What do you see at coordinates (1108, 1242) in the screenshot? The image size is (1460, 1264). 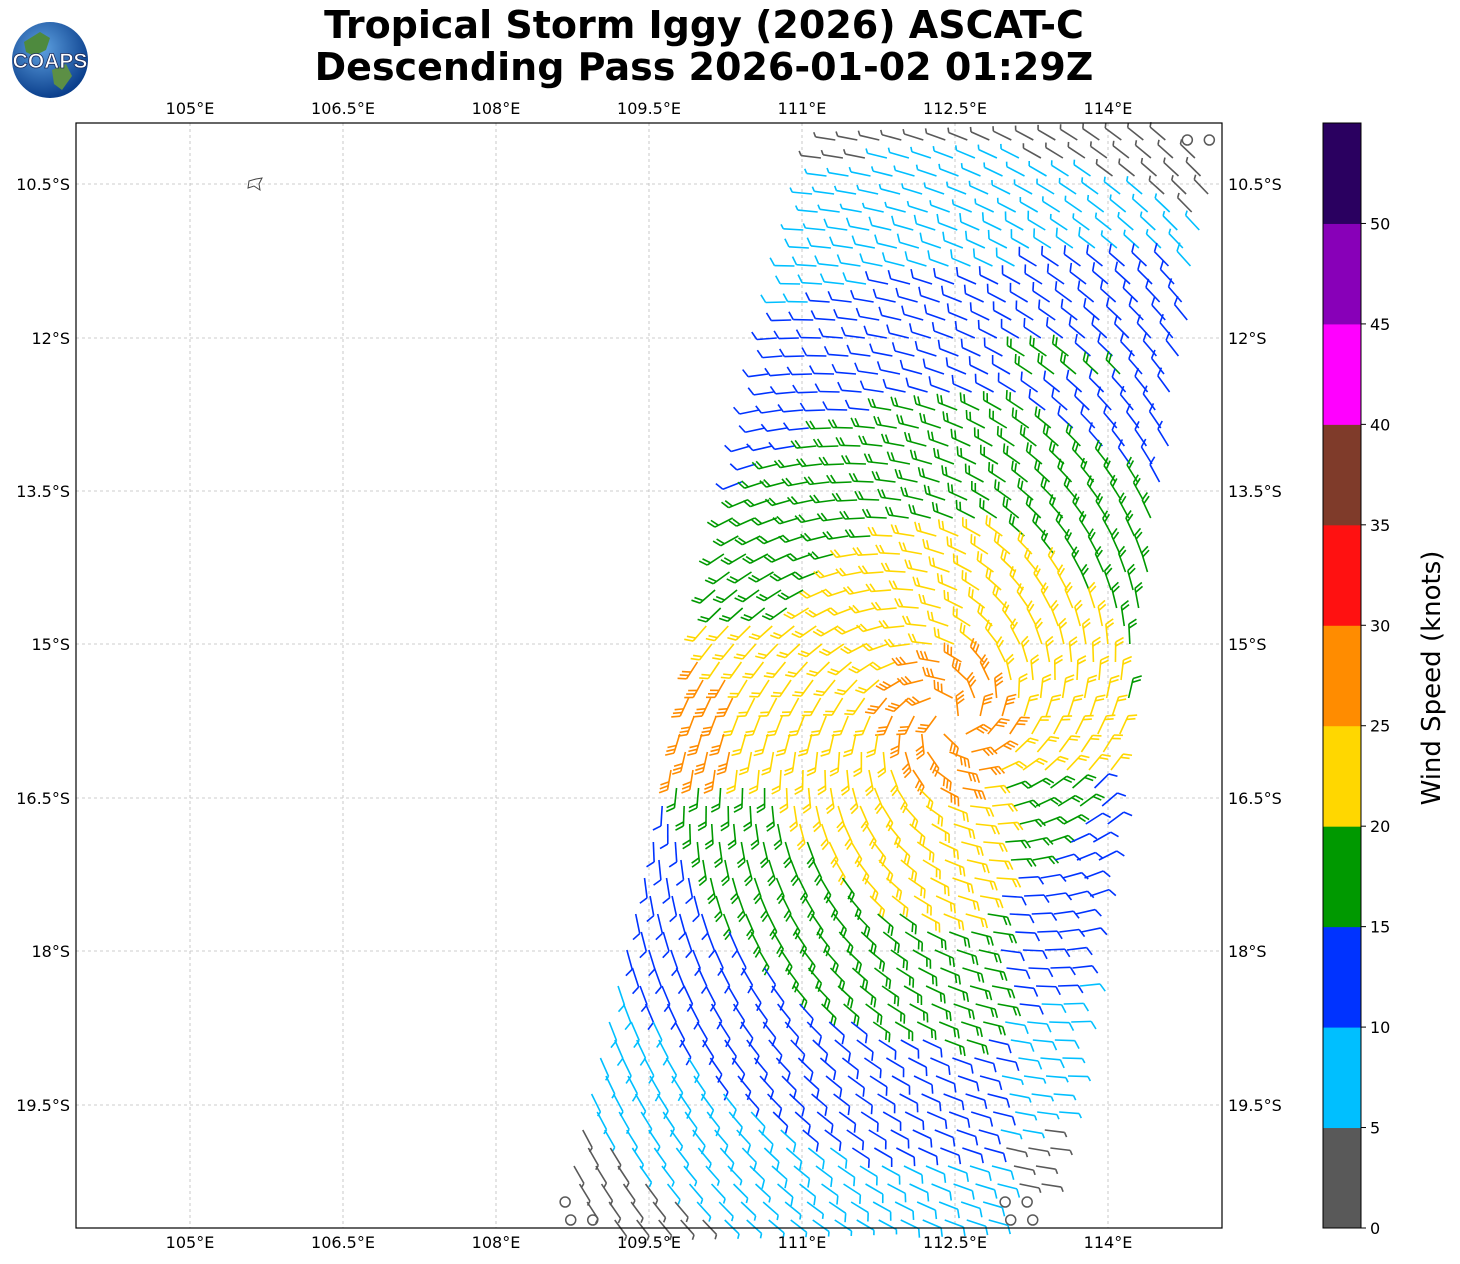 I see `lon-tick-label-bottom: 114°E` at bounding box center [1108, 1242].